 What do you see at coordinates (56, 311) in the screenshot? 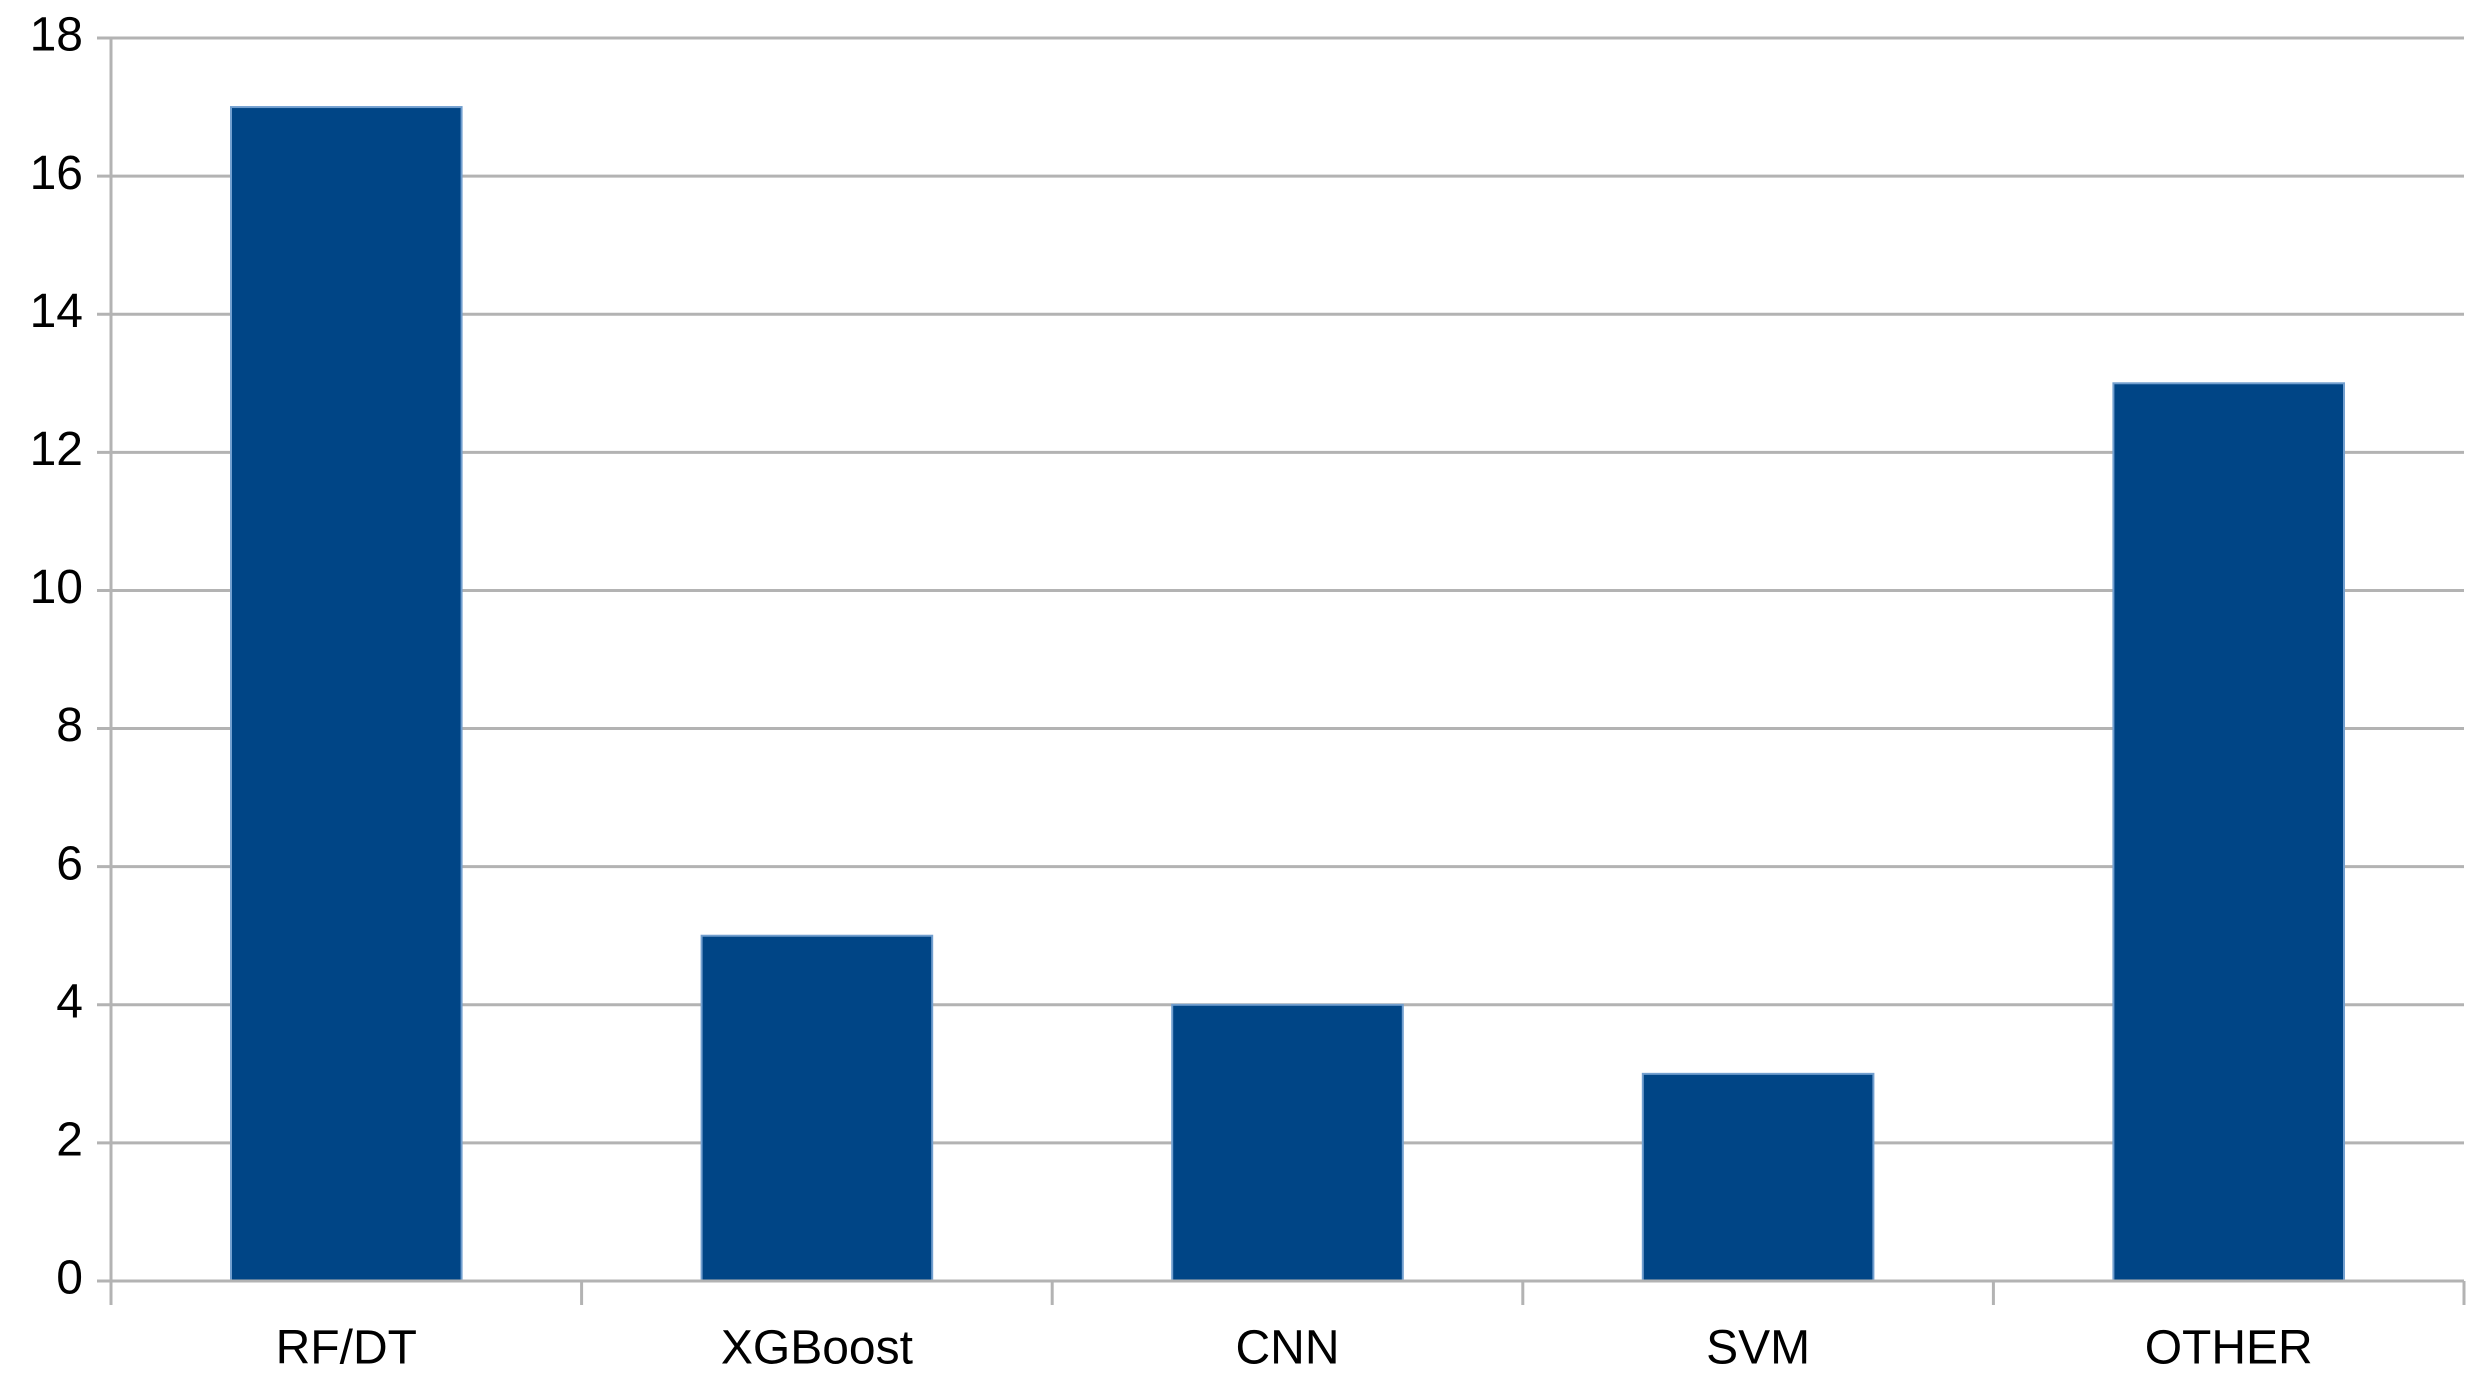
I see `y-tick-label: 14` at bounding box center [56, 311].